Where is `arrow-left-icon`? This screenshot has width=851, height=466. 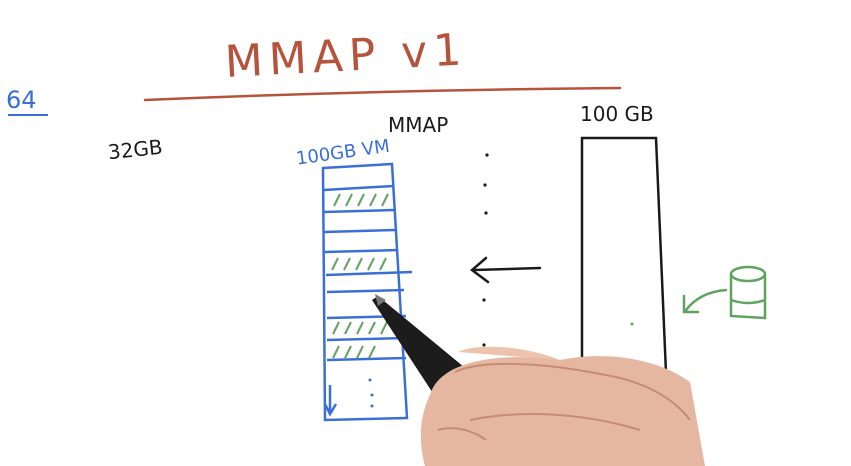 arrow-left-icon is located at coordinates (506, 270).